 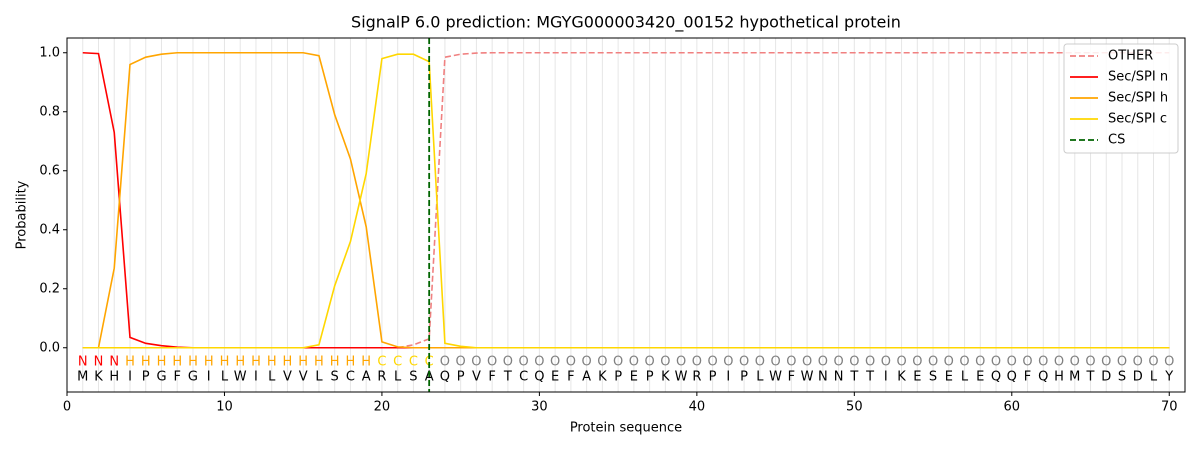 I want to click on residue: D, so click(x=1106, y=376).